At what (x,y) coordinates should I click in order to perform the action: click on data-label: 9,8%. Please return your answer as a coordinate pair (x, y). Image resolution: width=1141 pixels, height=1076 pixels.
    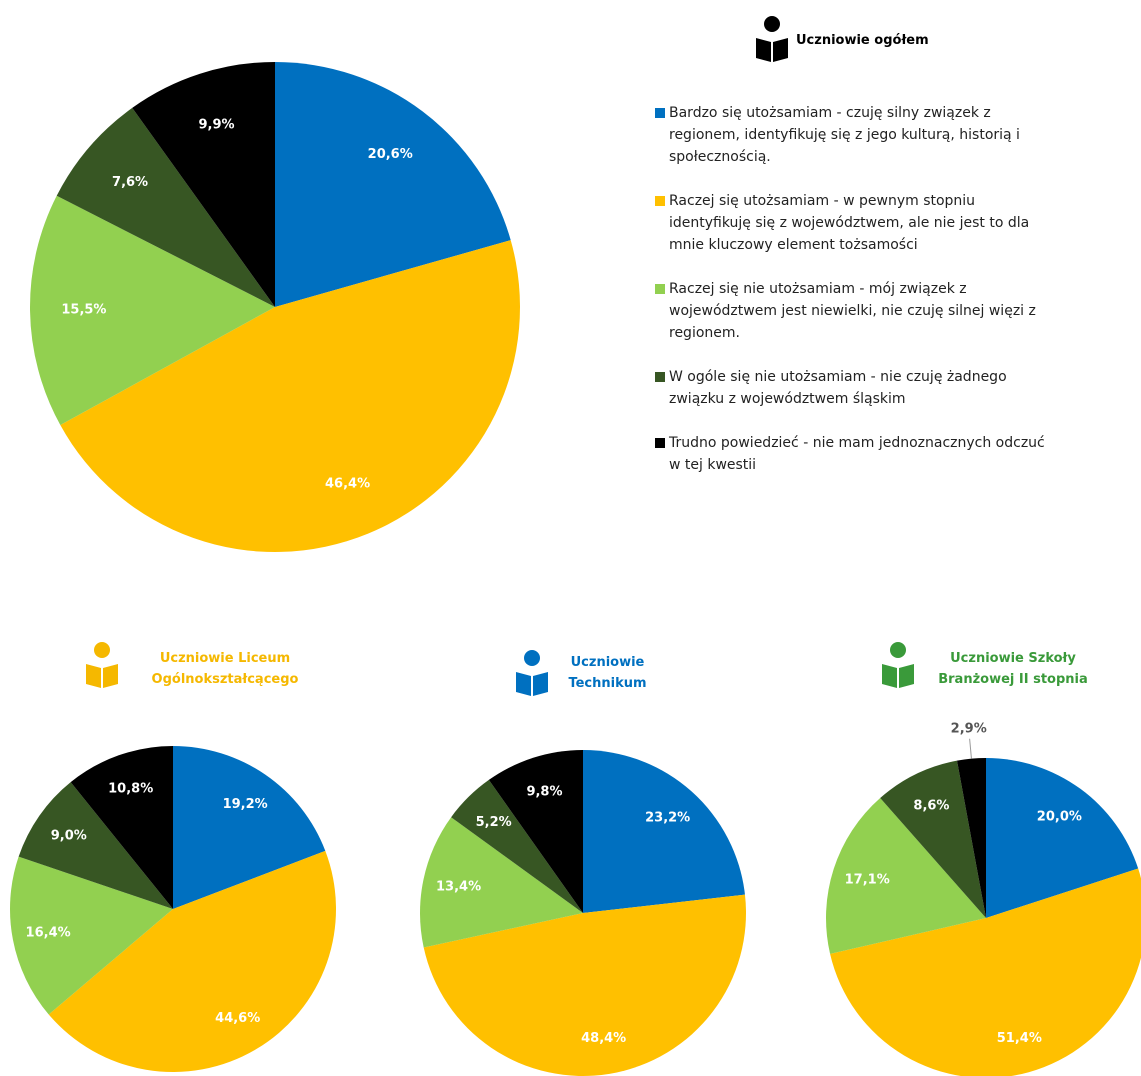
    Looking at the image, I should click on (544, 791).